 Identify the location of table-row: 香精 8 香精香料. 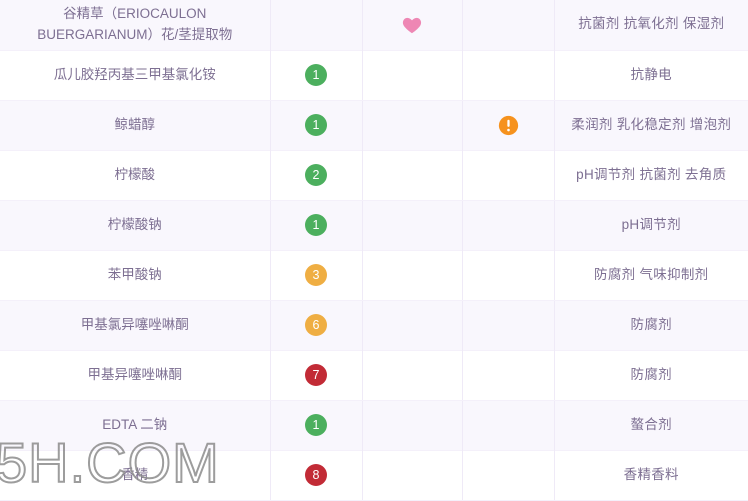
(374, 475).